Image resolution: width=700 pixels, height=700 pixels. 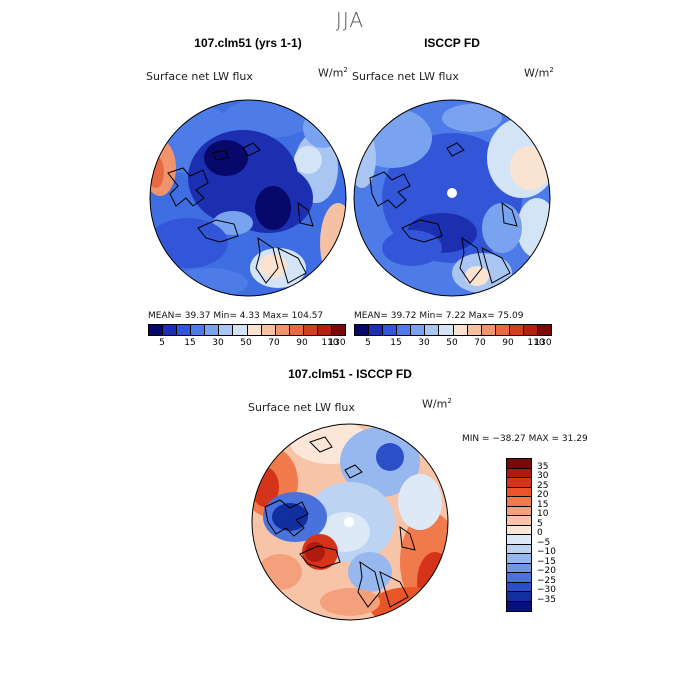 I want to click on panel-2-colorbar-labels: 5 15 30 50 70 90 110 130, so click(x=453, y=344).